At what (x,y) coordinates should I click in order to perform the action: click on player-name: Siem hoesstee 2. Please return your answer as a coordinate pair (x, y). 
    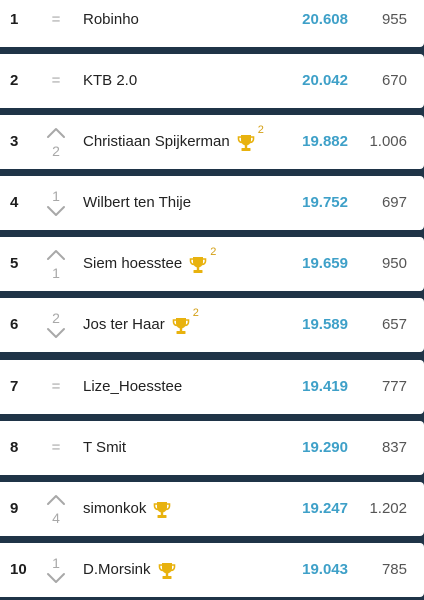
    Looking at the image, I should click on (149, 264).